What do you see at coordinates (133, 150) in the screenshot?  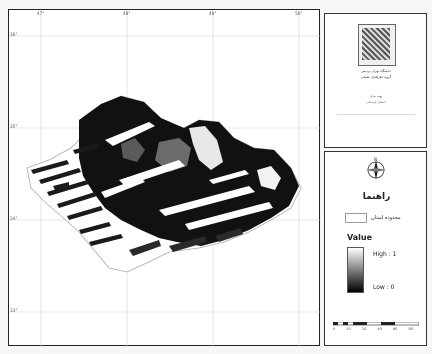 I see `raster-mid-area` at bounding box center [133, 150].